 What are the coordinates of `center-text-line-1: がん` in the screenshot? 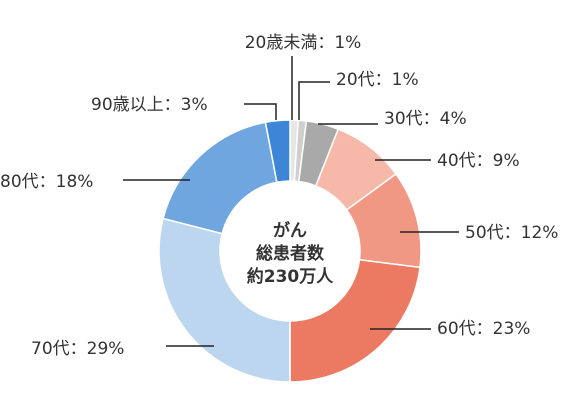 It's located at (290, 230).